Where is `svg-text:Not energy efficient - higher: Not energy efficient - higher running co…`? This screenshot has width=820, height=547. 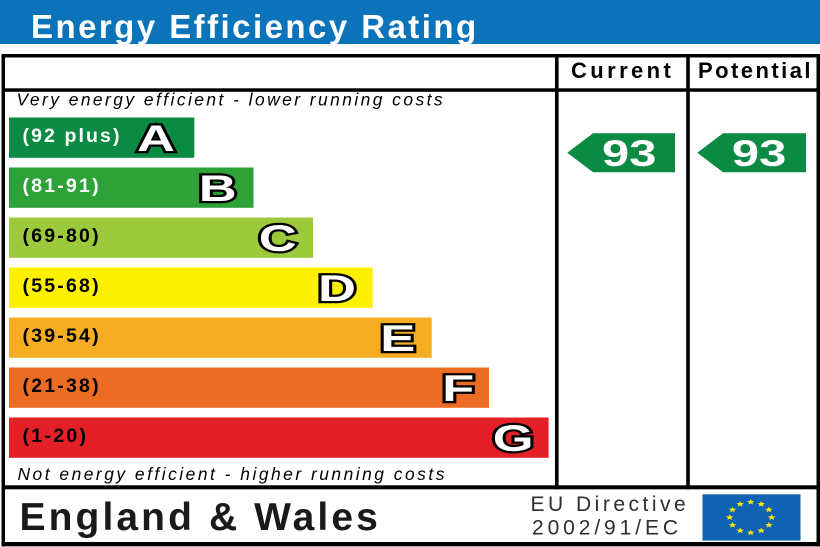 svg-text:Not energy efficient - higher: Not energy efficient - higher running co… is located at coordinates (232, 474).